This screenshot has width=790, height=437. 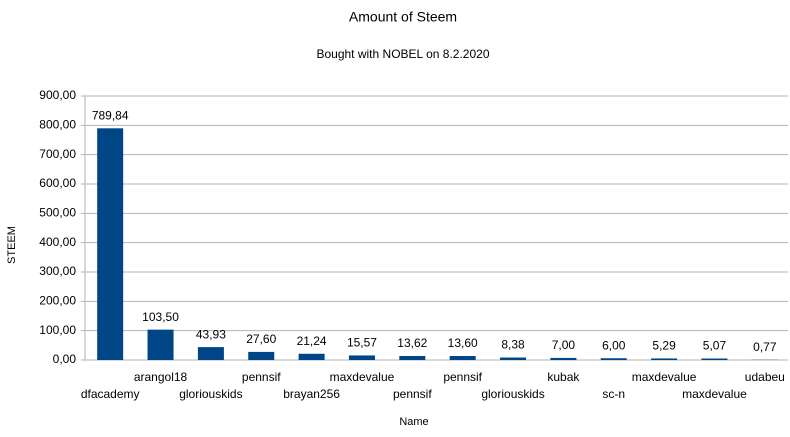 I want to click on y-tick-label: 900,00, so click(x=57, y=95).